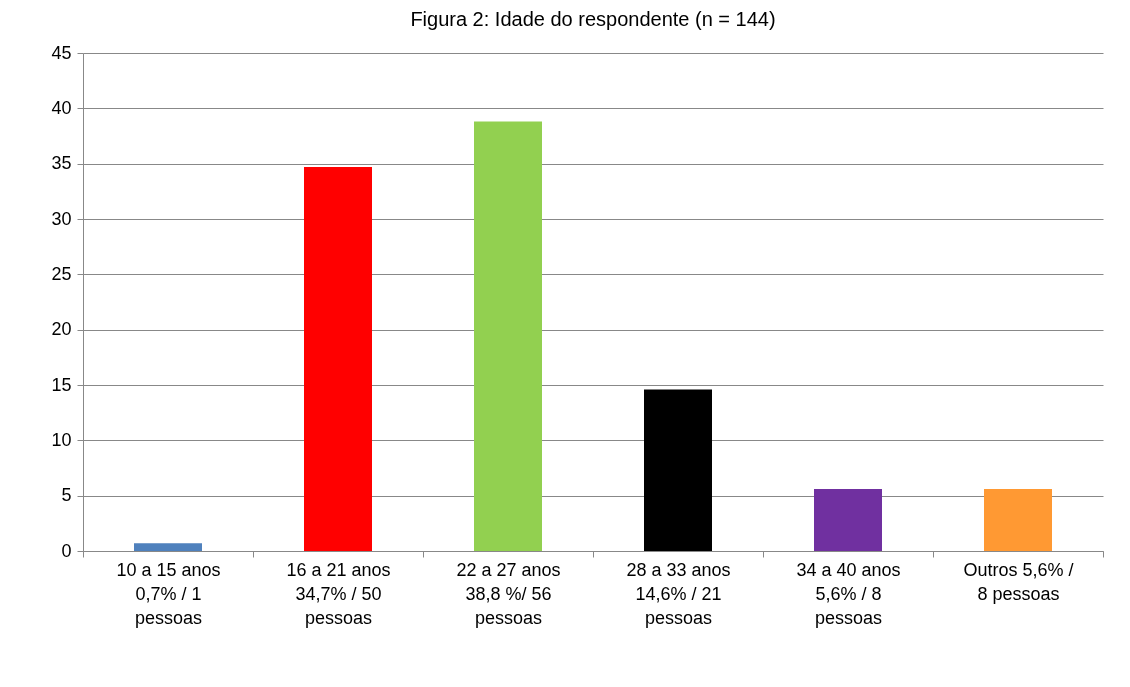 This screenshot has width=1130, height=687. What do you see at coordinates (338, 593) in the screenshot?
I see `x-tick-label: 16 a 21 anos 34,7% / 50 pessoas` at bounding box center [338, 593].